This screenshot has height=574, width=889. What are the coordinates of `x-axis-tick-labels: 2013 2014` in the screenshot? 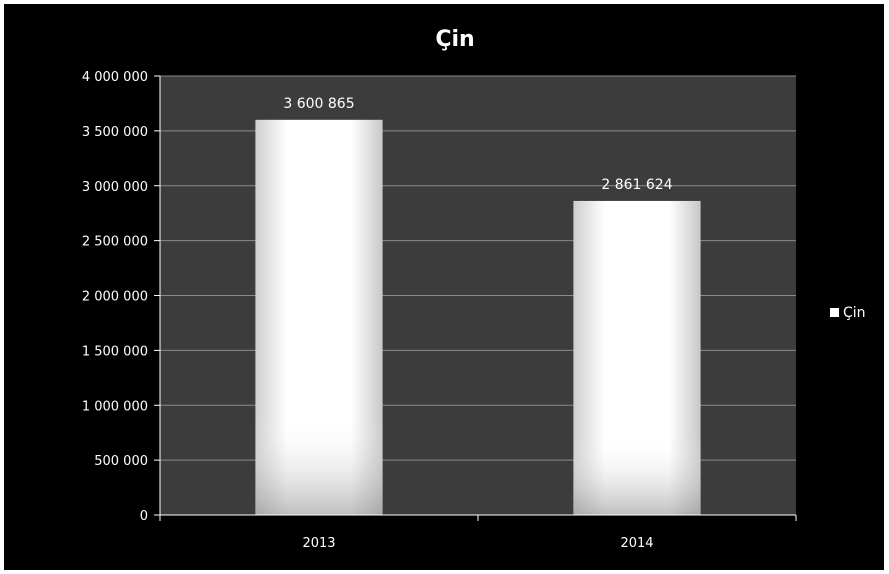 It's located at (477, 543).